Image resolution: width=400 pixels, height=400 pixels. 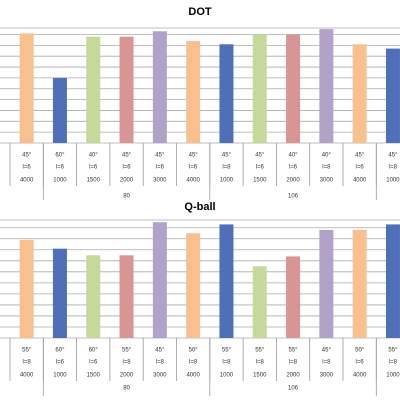 I want to click on chart-title: Q-ball, so click(x=199, y=207).